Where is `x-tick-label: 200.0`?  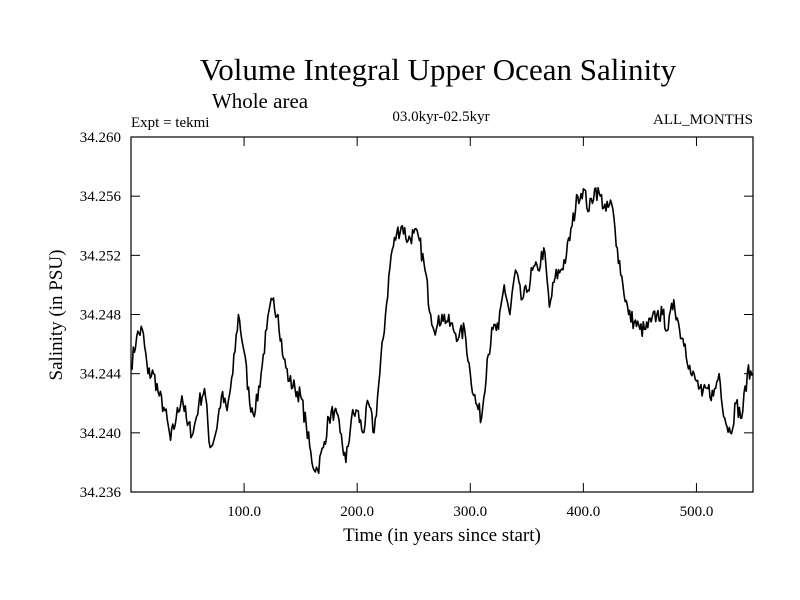 x-tick-label: 200.0 is located at coordinates (357, 512).